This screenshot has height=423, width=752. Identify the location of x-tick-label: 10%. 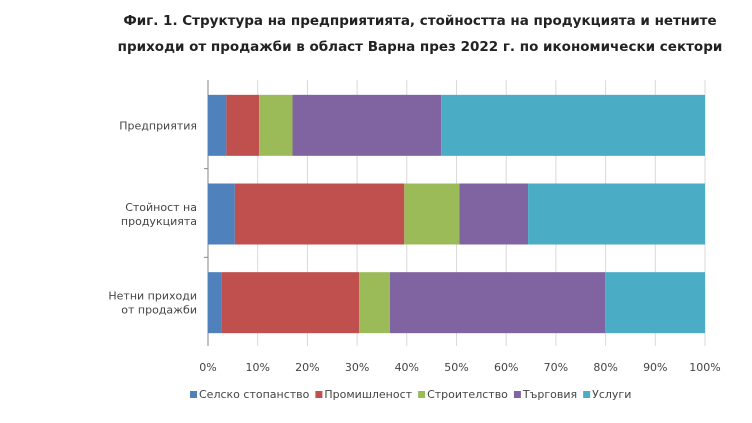
(257, 367).